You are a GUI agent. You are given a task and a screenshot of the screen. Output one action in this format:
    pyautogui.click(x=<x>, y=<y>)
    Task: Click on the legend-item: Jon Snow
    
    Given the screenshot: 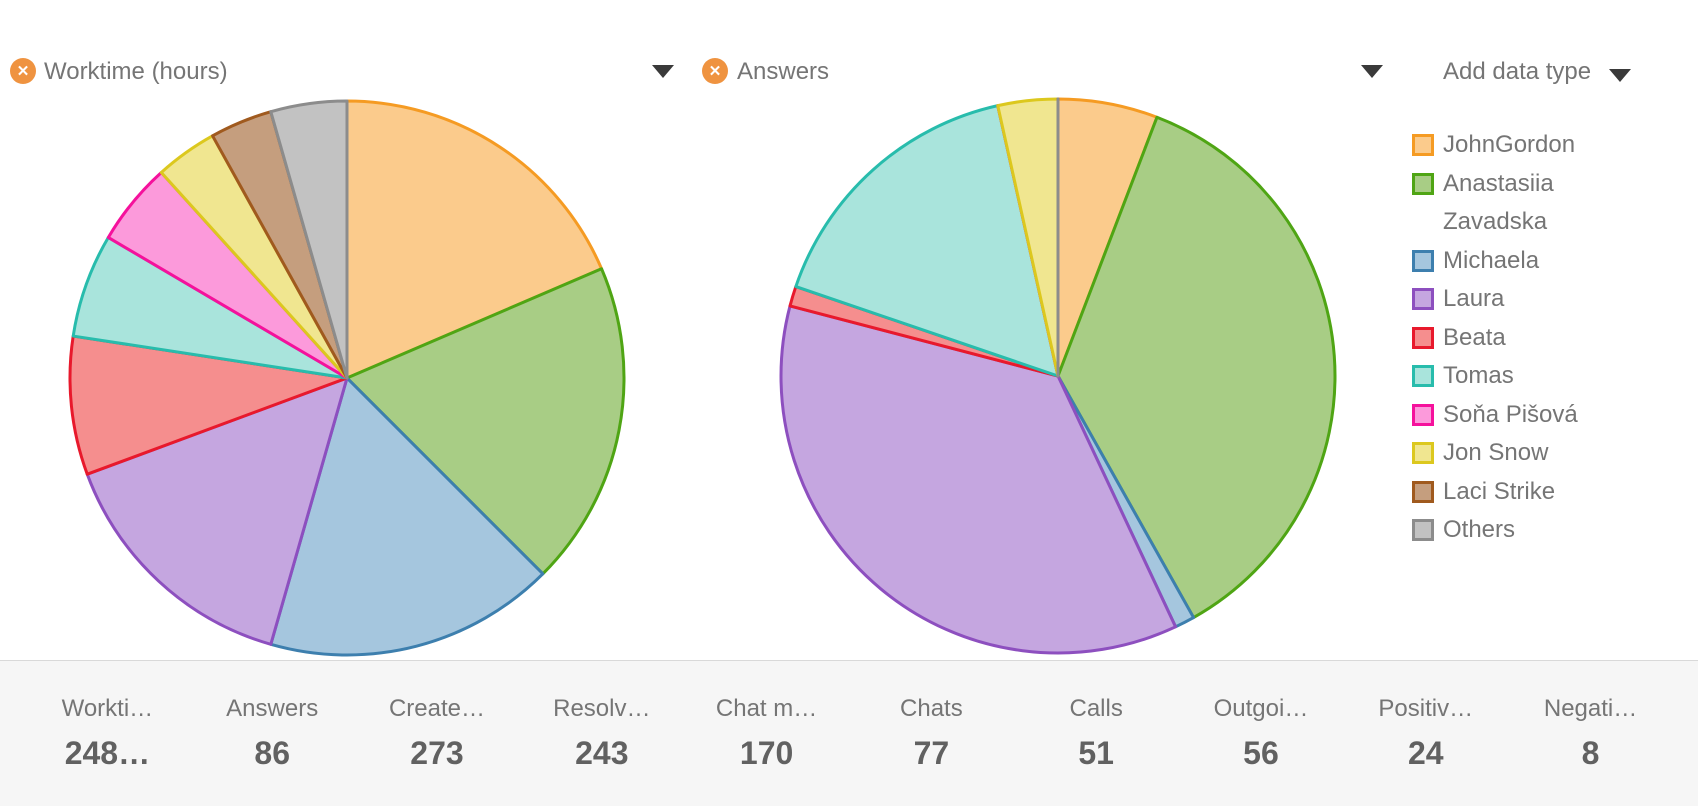 What is the action you would take?
    pyautogui.click(x=1525, y=453)
    